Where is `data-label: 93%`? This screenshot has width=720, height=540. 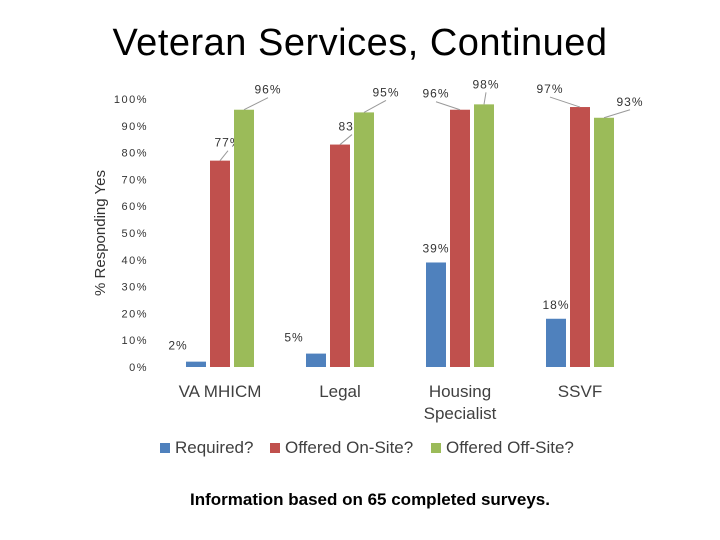
data-label: 93% is located at coordinates (629, 102).